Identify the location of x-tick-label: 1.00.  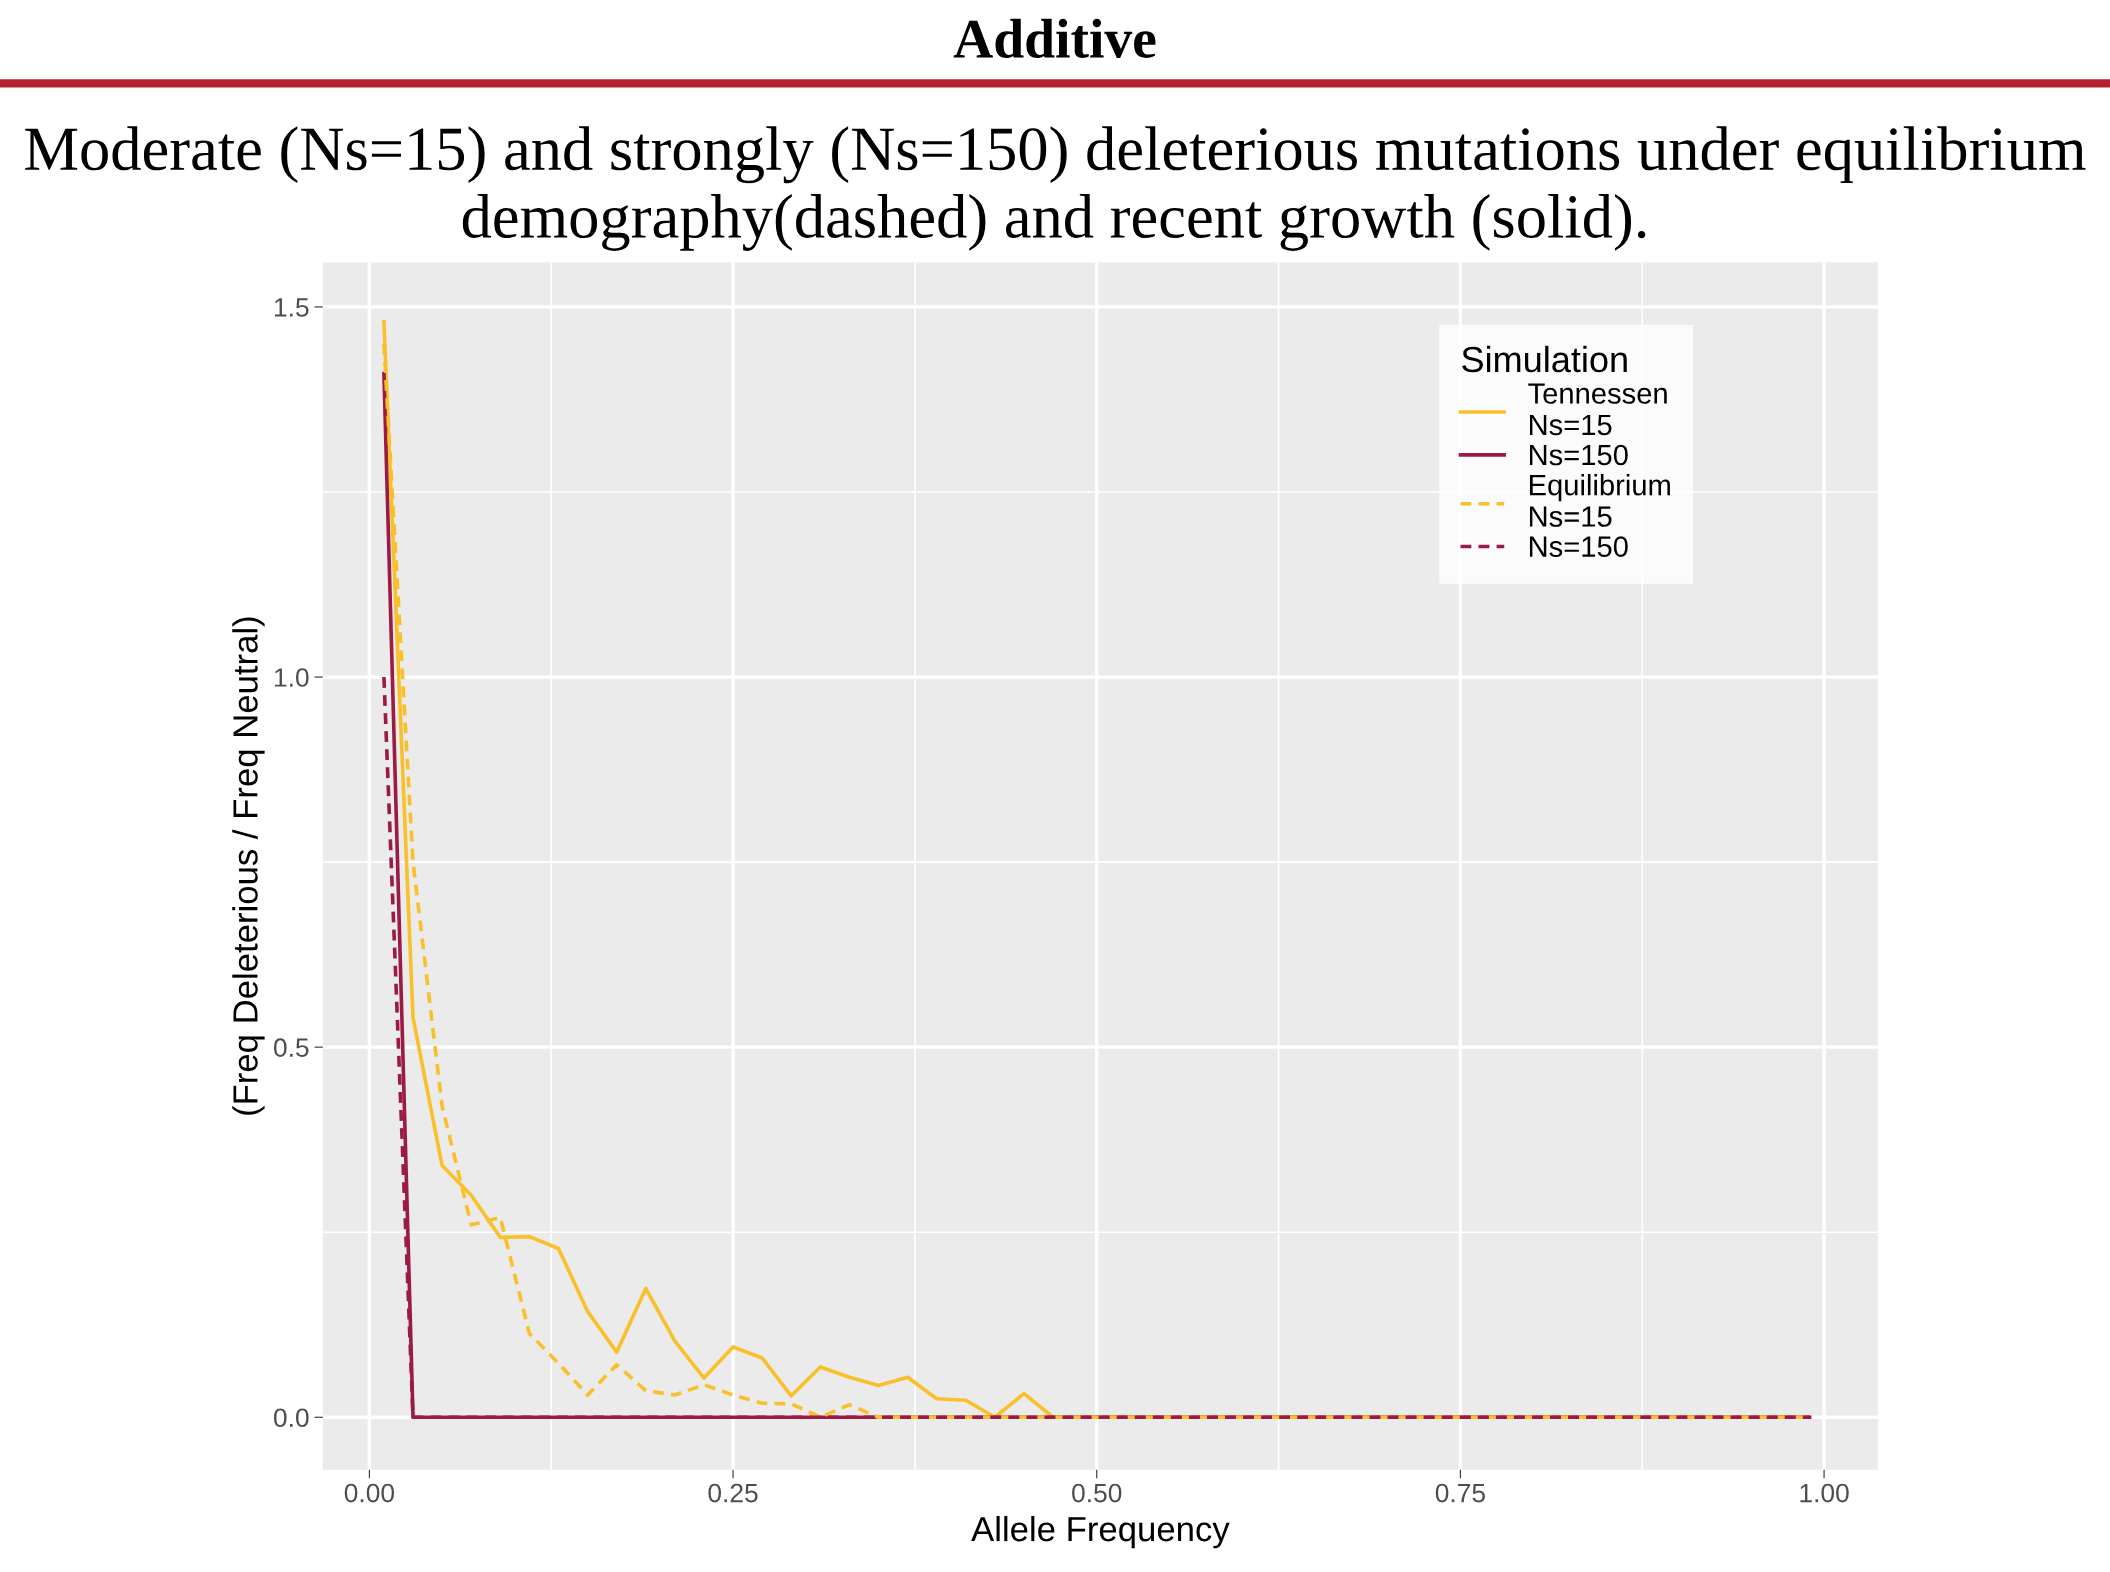
(1824, 1493).